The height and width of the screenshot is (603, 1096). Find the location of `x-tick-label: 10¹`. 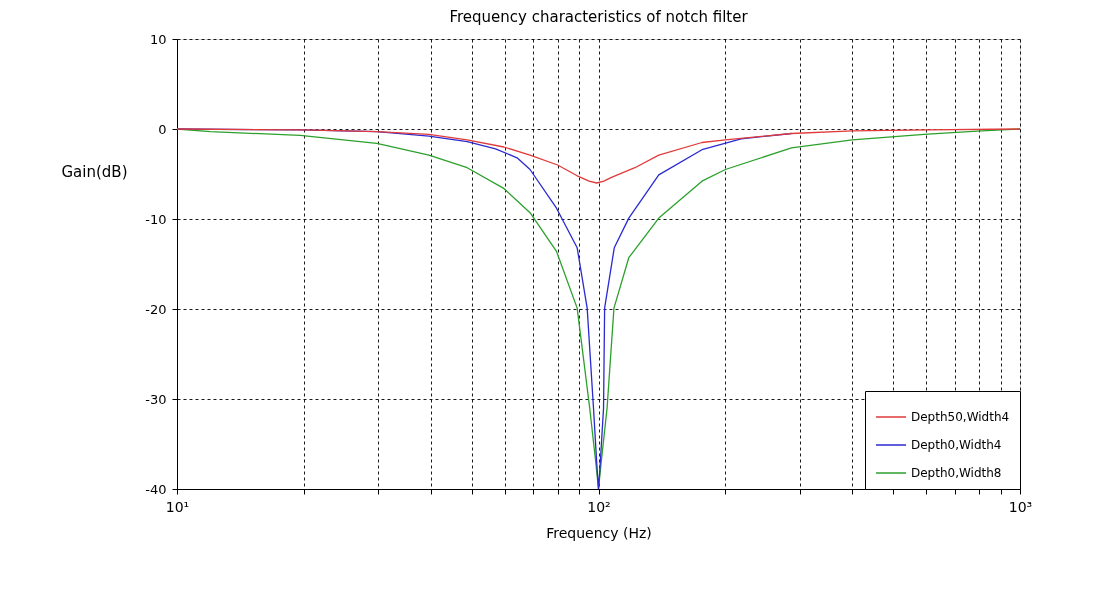

x-tick-label: 10¹ is located at coordinates (177, 506).